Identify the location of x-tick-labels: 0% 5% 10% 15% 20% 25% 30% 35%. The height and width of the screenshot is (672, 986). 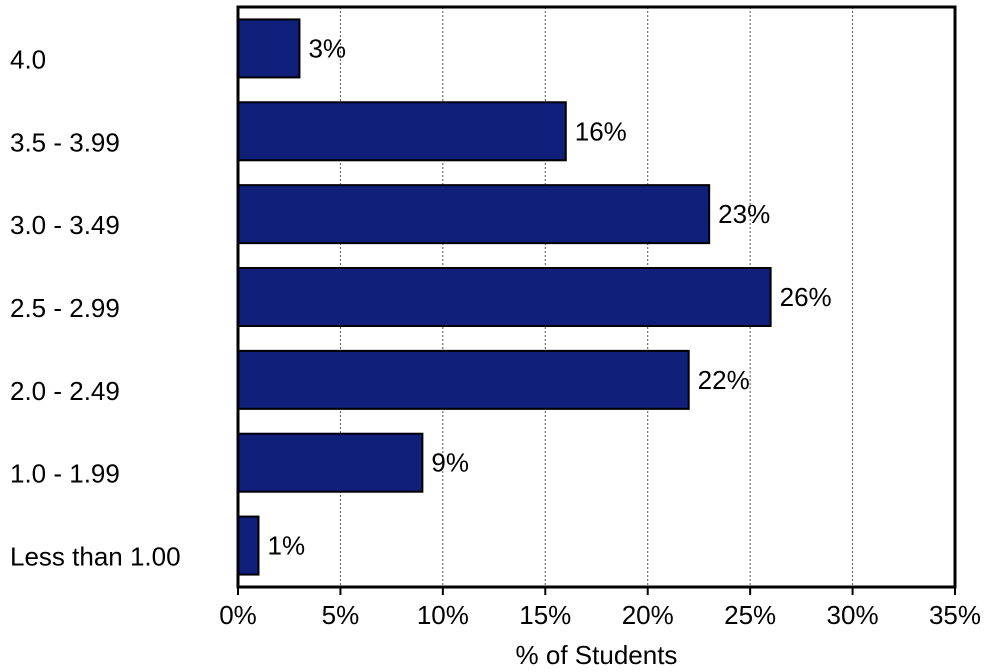
(600, 615).